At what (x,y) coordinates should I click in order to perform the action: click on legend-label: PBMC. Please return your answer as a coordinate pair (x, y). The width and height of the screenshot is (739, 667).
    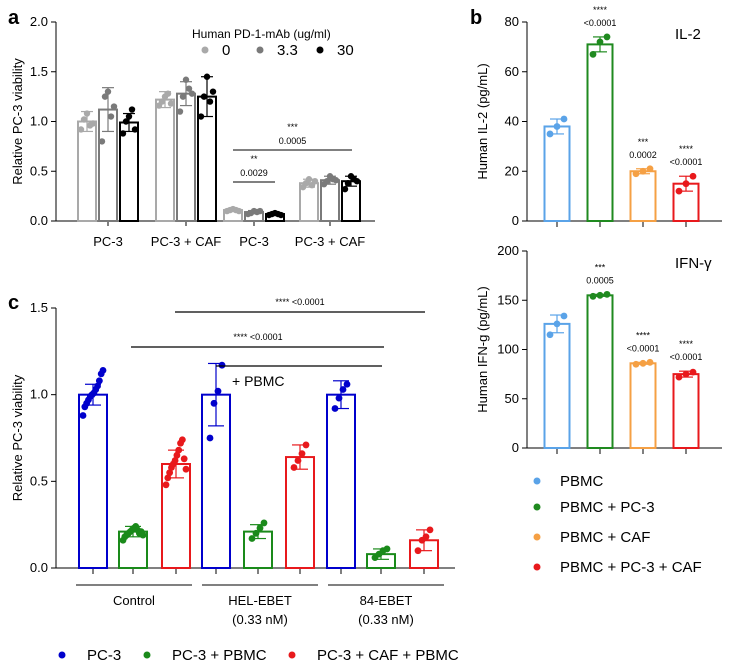
    Looking at the image, I should click on (582, 481).